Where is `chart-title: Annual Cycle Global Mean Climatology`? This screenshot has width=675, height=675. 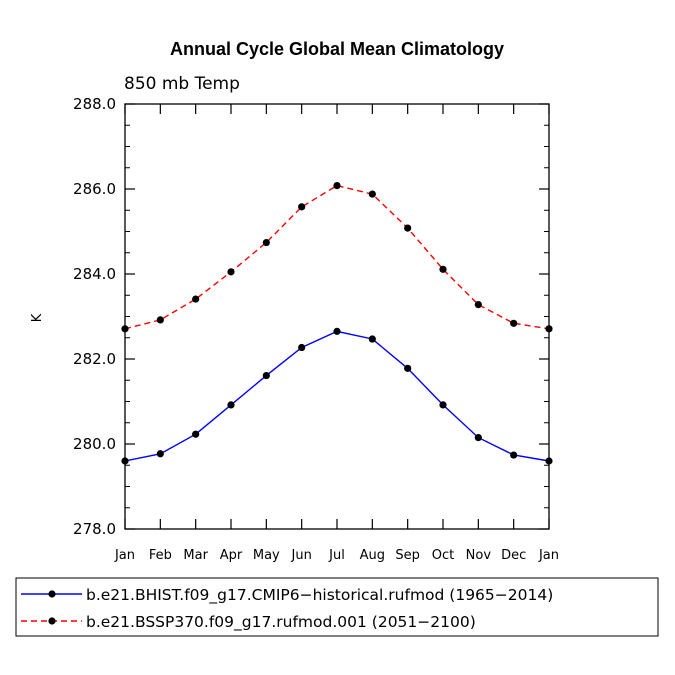
chart-title: Annual Cycle Global Mean Climatology is located at coordinates (337, 49).